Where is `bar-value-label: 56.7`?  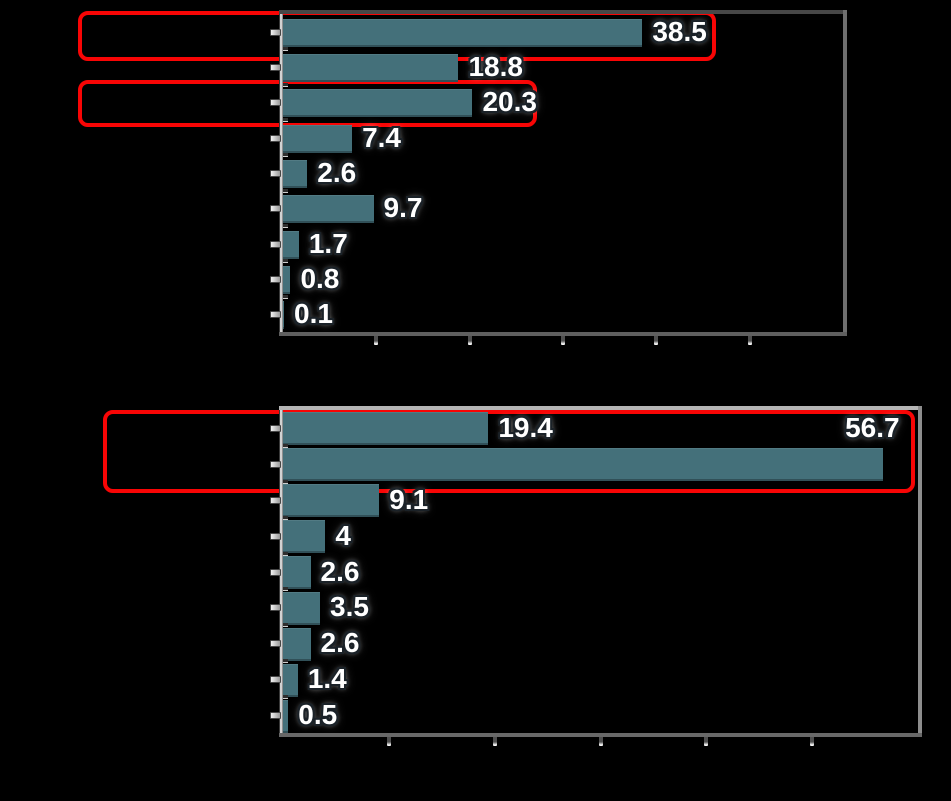
bar-value-label: 56.7 is located at coordinates (872, 427).